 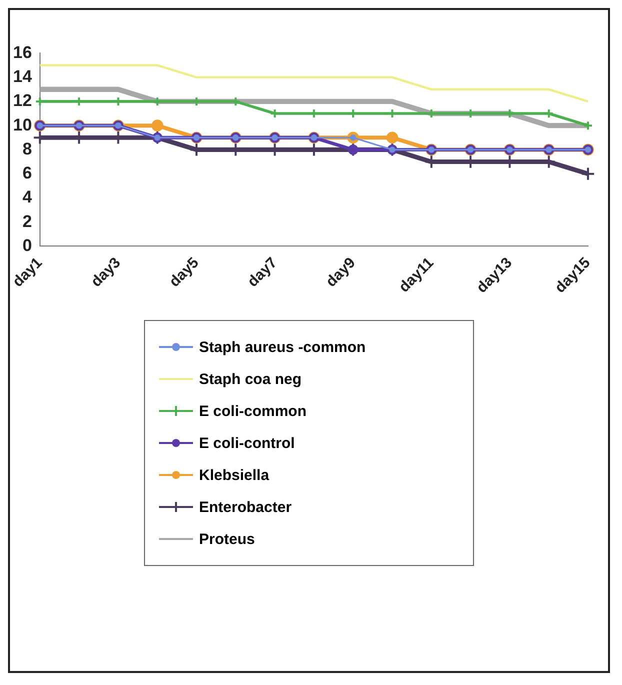 I want to click on legend-label: Klebsiella, so click(x=234, y=475).